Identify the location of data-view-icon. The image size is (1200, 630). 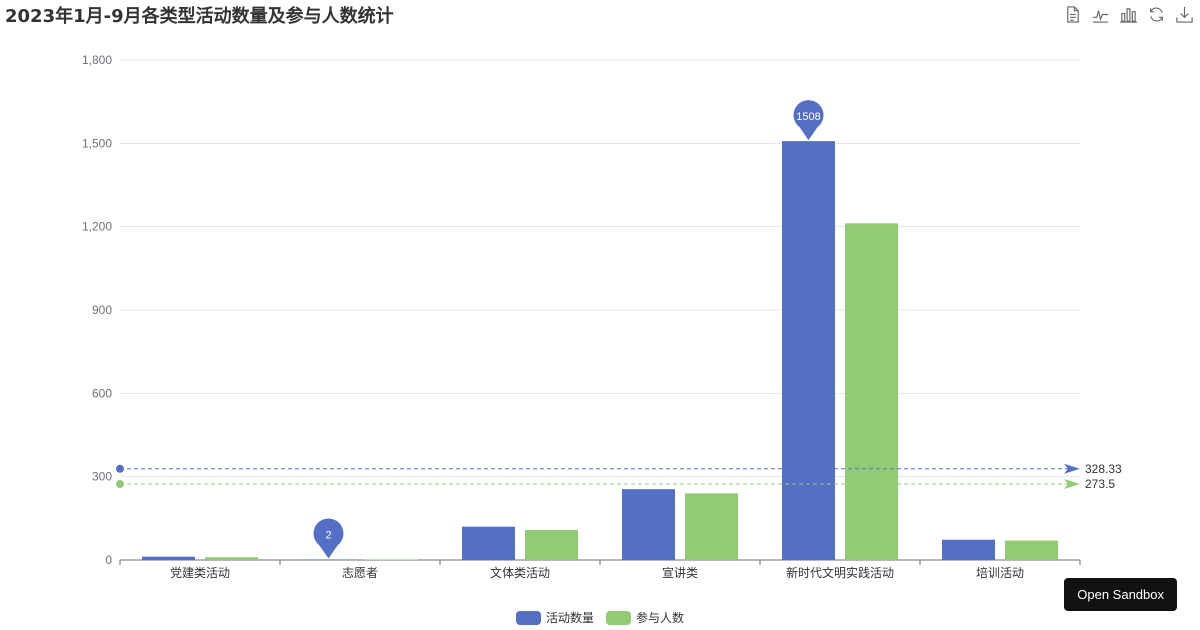
(1072, 14).